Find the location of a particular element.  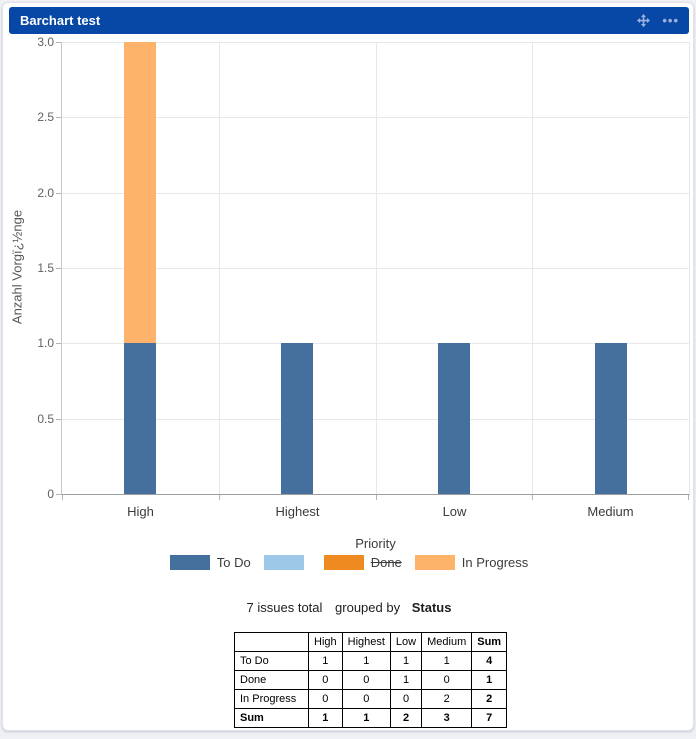

legend-item-done: Done is located at coordinates (362, 562).